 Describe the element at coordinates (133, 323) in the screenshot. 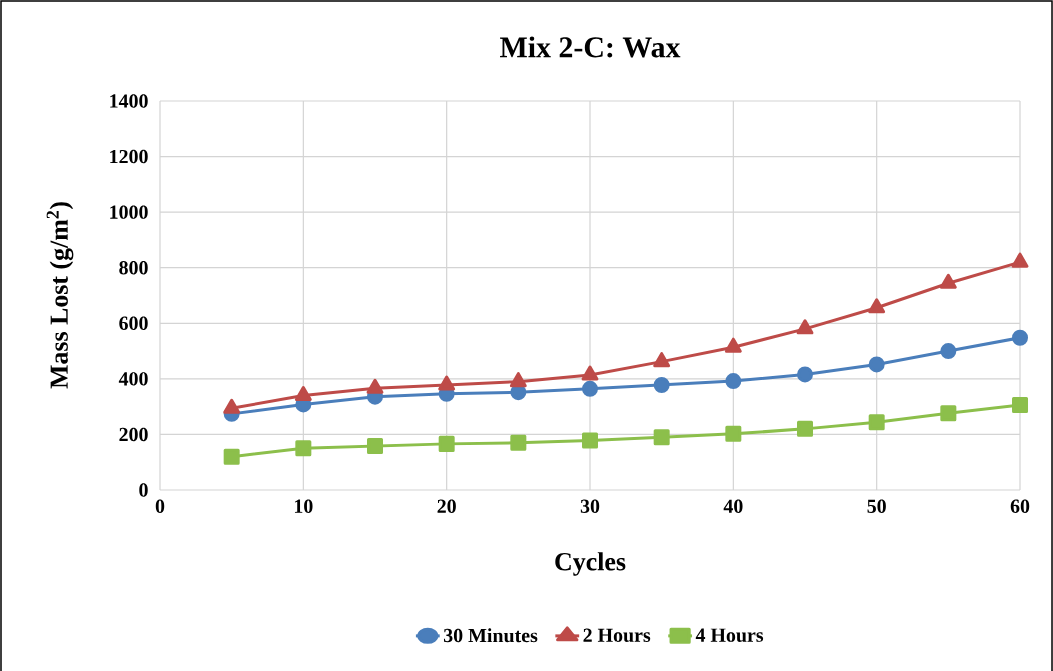

I see `y-tick-label: 600` at that location.